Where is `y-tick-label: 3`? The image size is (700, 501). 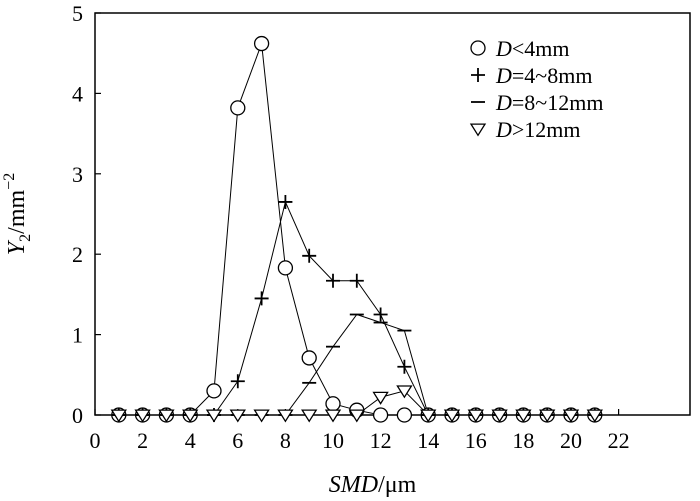
y-tick-label: 3 is located at coordinates (77, 174).